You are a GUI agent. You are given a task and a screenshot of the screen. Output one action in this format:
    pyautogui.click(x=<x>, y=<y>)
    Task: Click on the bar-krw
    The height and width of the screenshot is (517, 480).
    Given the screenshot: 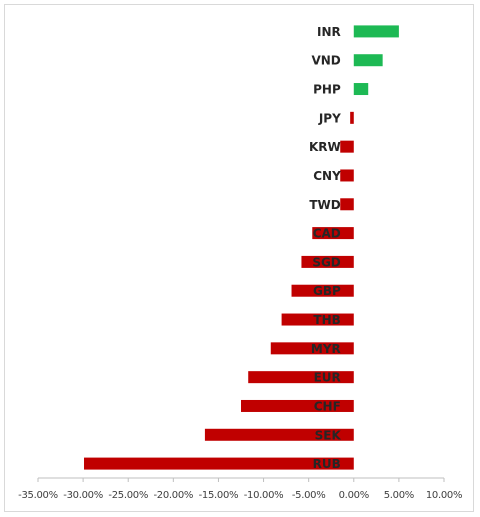 What is the action you would take?
    pyautogui.click(x=347, y=146)
    